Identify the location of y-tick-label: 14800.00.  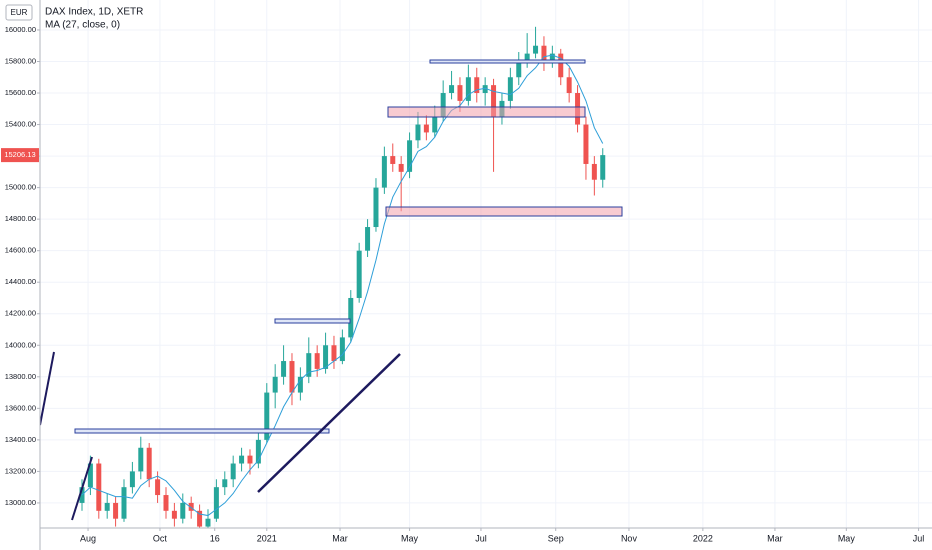
(20, 218).